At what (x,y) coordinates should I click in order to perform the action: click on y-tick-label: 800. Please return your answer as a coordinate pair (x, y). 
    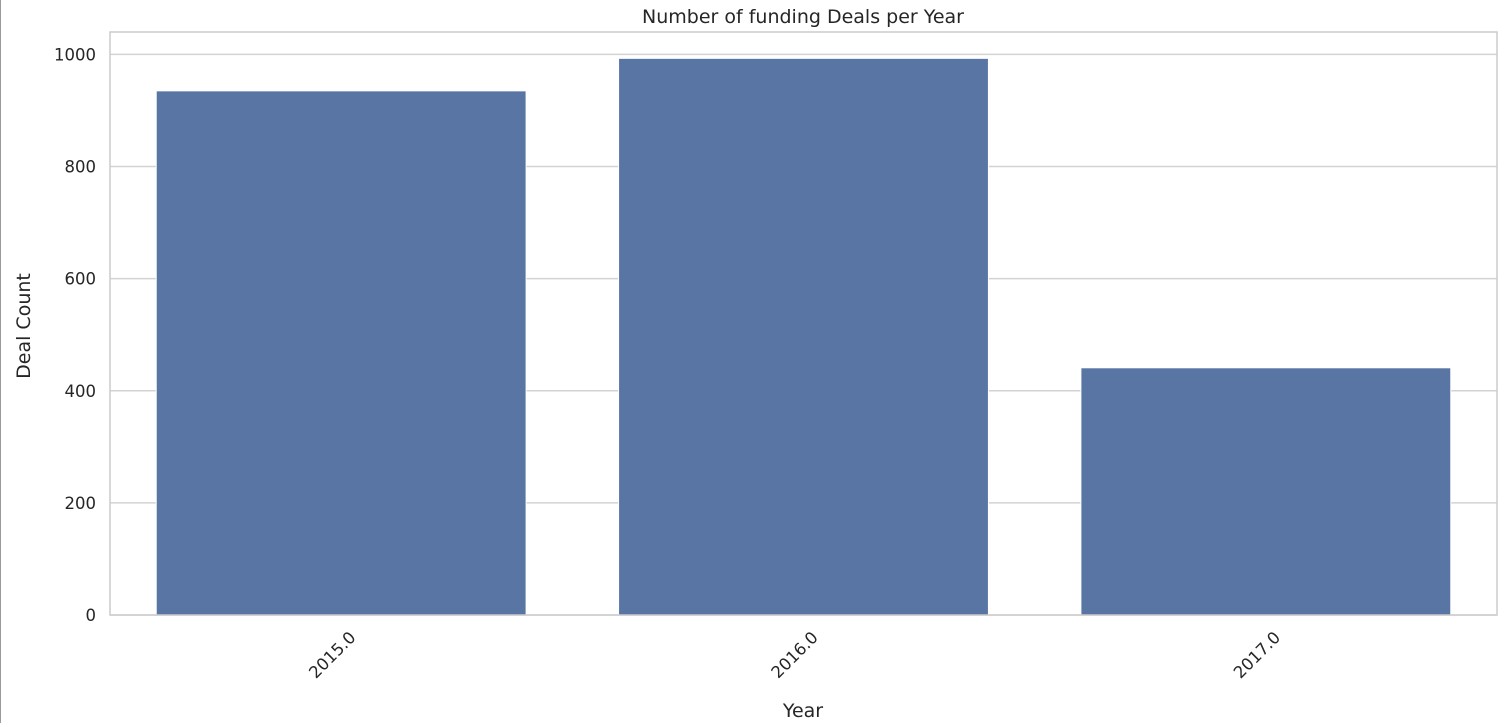
    Looking at the image, I should click on (81, 167).